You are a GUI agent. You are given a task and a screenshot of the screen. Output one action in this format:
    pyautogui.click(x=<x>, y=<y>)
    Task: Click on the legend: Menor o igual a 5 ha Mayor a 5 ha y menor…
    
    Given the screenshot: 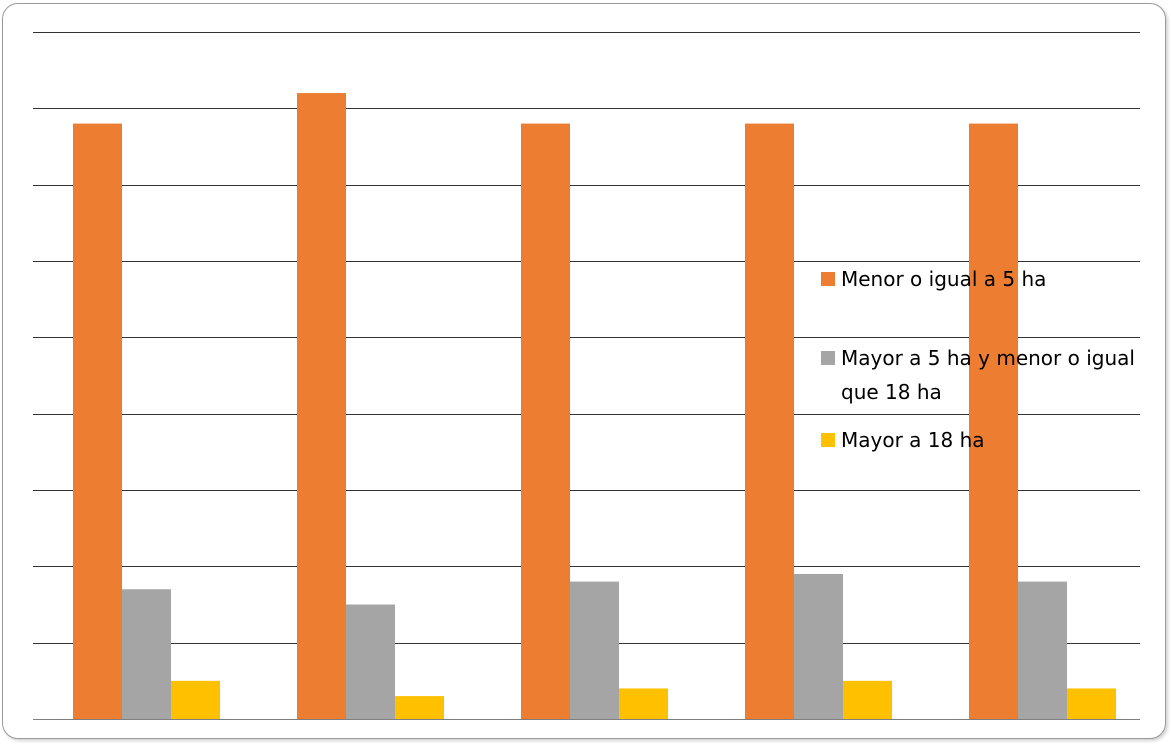 What is the action you would take?
    pyautogui.click(x=978, y=359)
    